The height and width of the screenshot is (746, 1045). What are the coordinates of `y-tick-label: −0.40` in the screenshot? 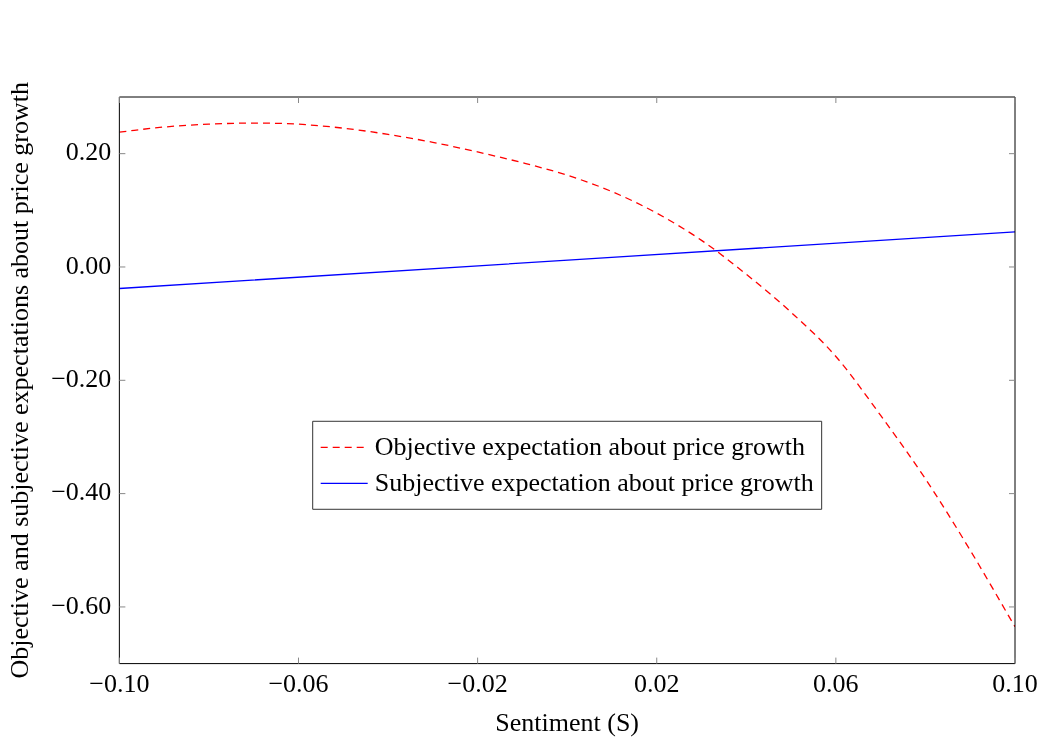 It's located at (81, 492).